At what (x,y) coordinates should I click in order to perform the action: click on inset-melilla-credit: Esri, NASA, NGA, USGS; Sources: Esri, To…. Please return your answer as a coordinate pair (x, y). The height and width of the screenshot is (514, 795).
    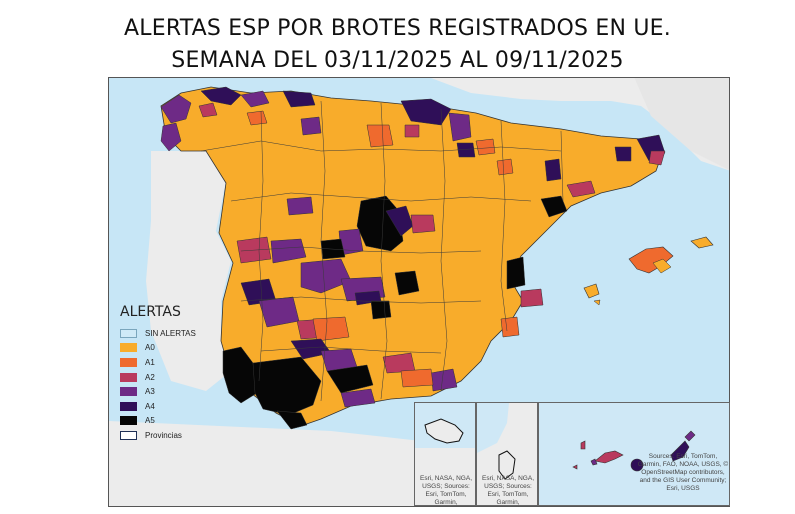
    Looking at the image, I should click on (507, 490).